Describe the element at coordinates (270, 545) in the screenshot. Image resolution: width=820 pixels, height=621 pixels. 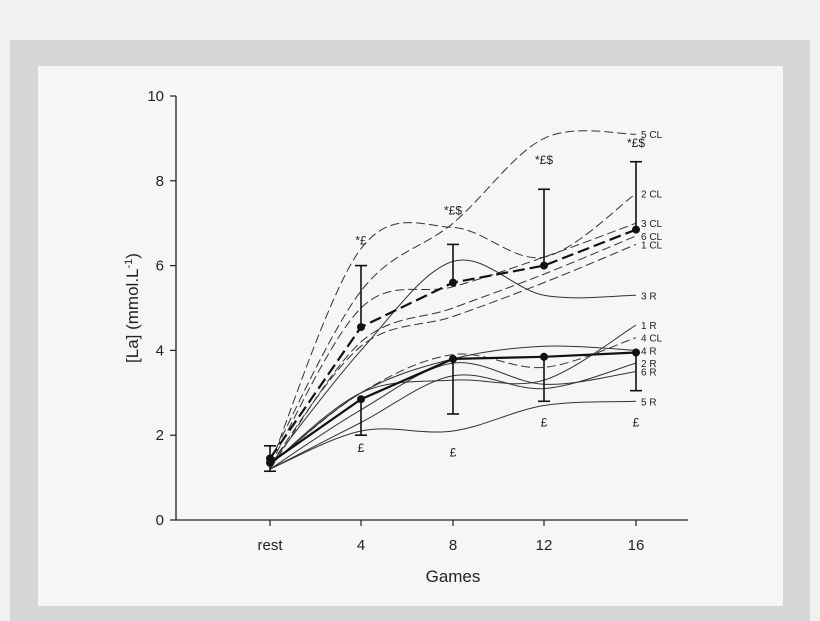
I see `x-tick-label: rest` at that location.